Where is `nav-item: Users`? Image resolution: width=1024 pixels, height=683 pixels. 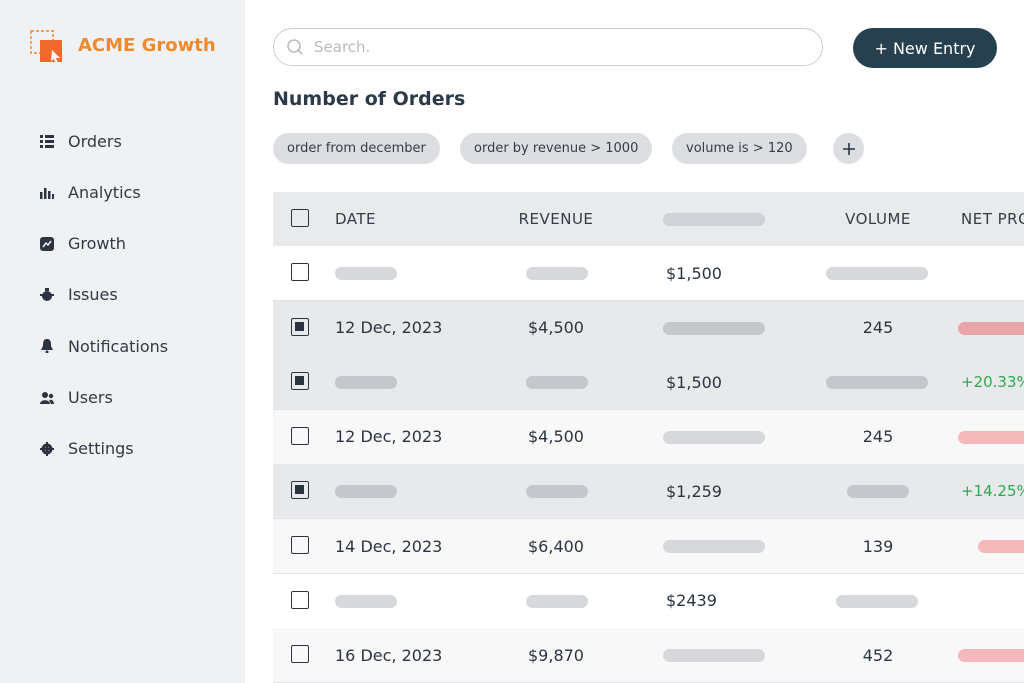 nav-item: Users is located at coordinates (76, 398).